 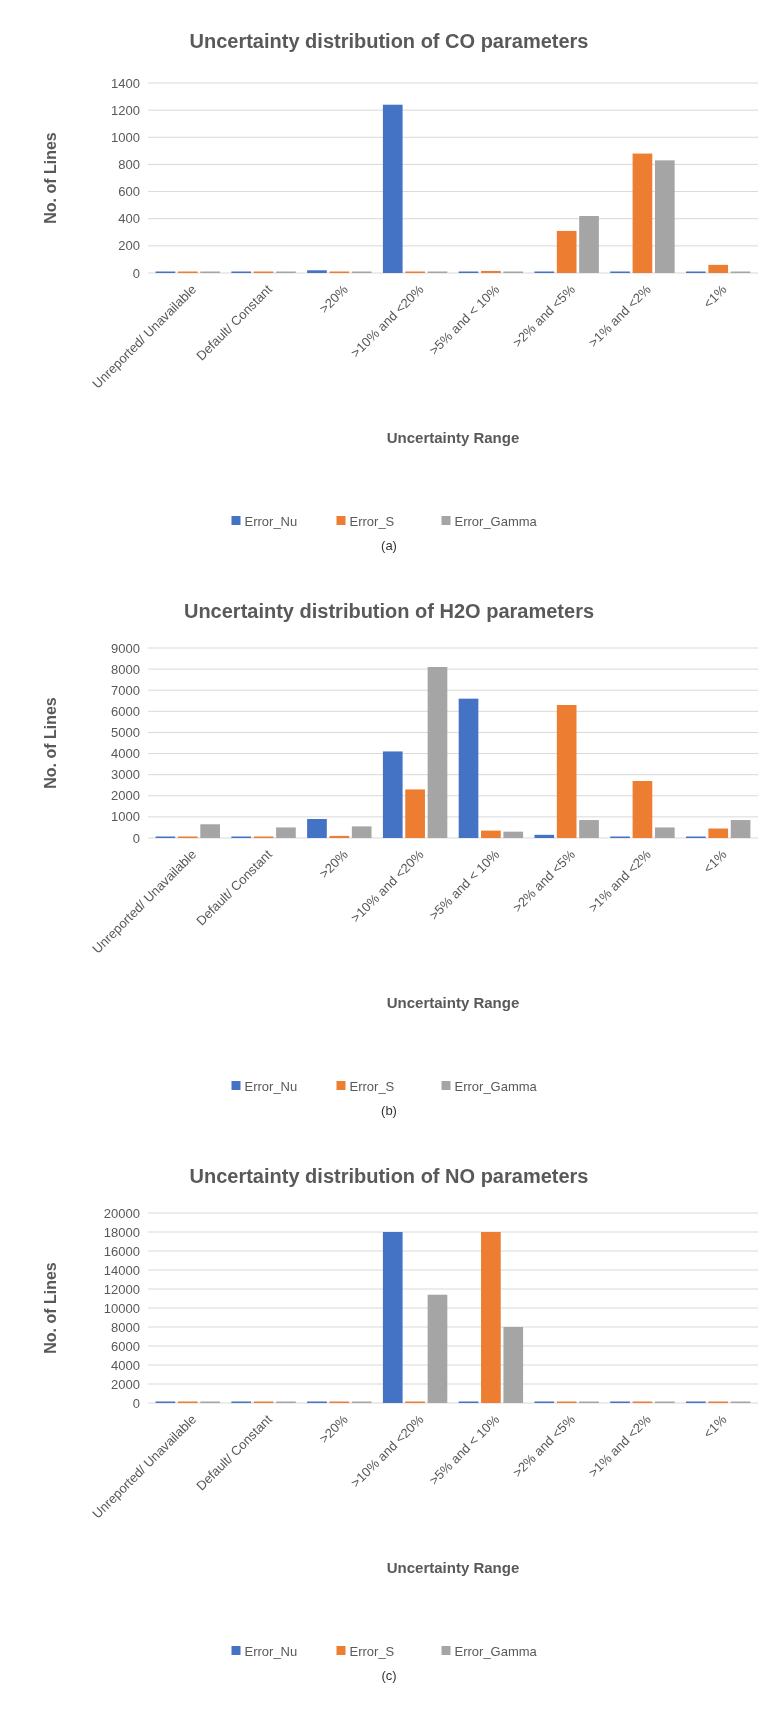 I want to click on chart-title: Uncertainty distribution of CO parameters, so click(x=389, y=41).